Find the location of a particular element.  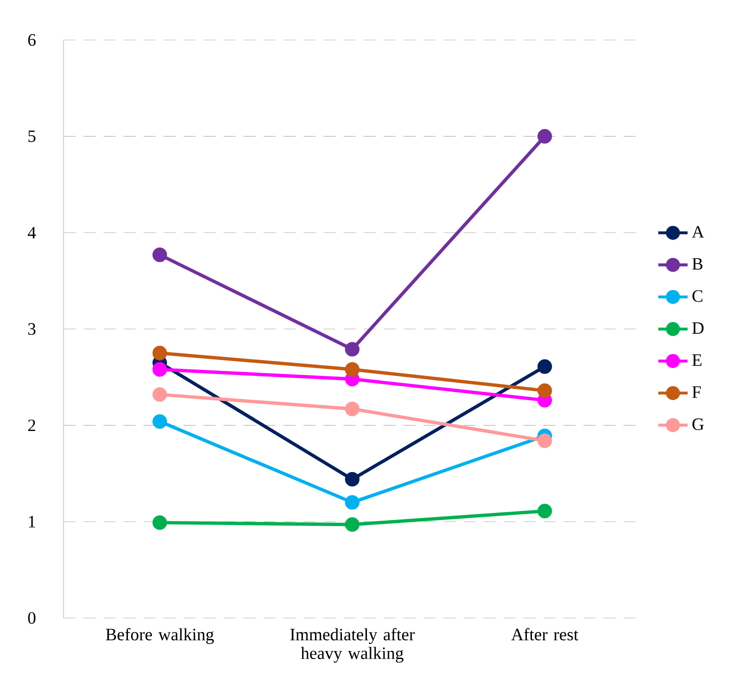

y-tick-label: 0 is located at coordinates (32, 618).